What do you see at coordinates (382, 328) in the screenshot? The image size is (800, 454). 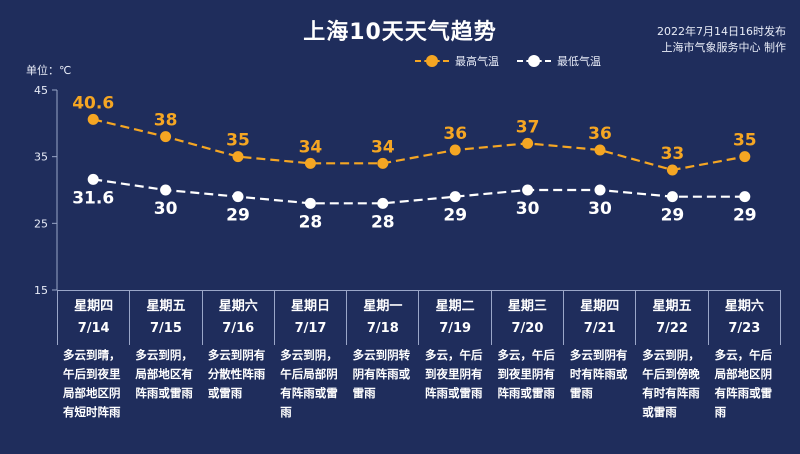 I see `date-label: 7/18` at bounding box center [382, 328].